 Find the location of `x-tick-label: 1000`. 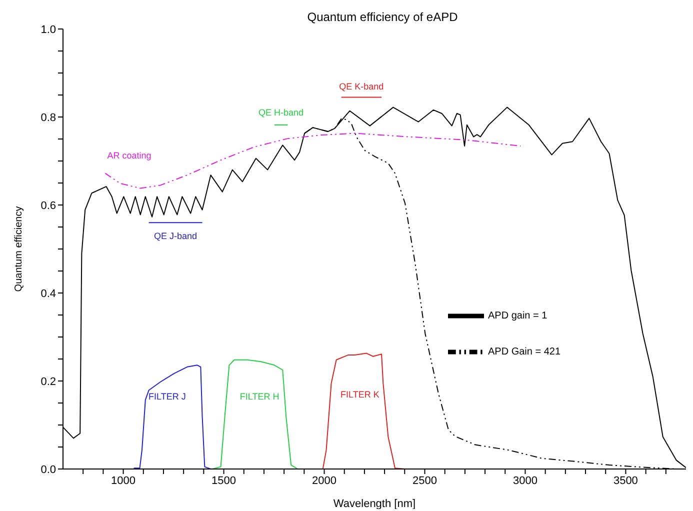

x-tick-label: 1000 is located at coordinates (123, 480).